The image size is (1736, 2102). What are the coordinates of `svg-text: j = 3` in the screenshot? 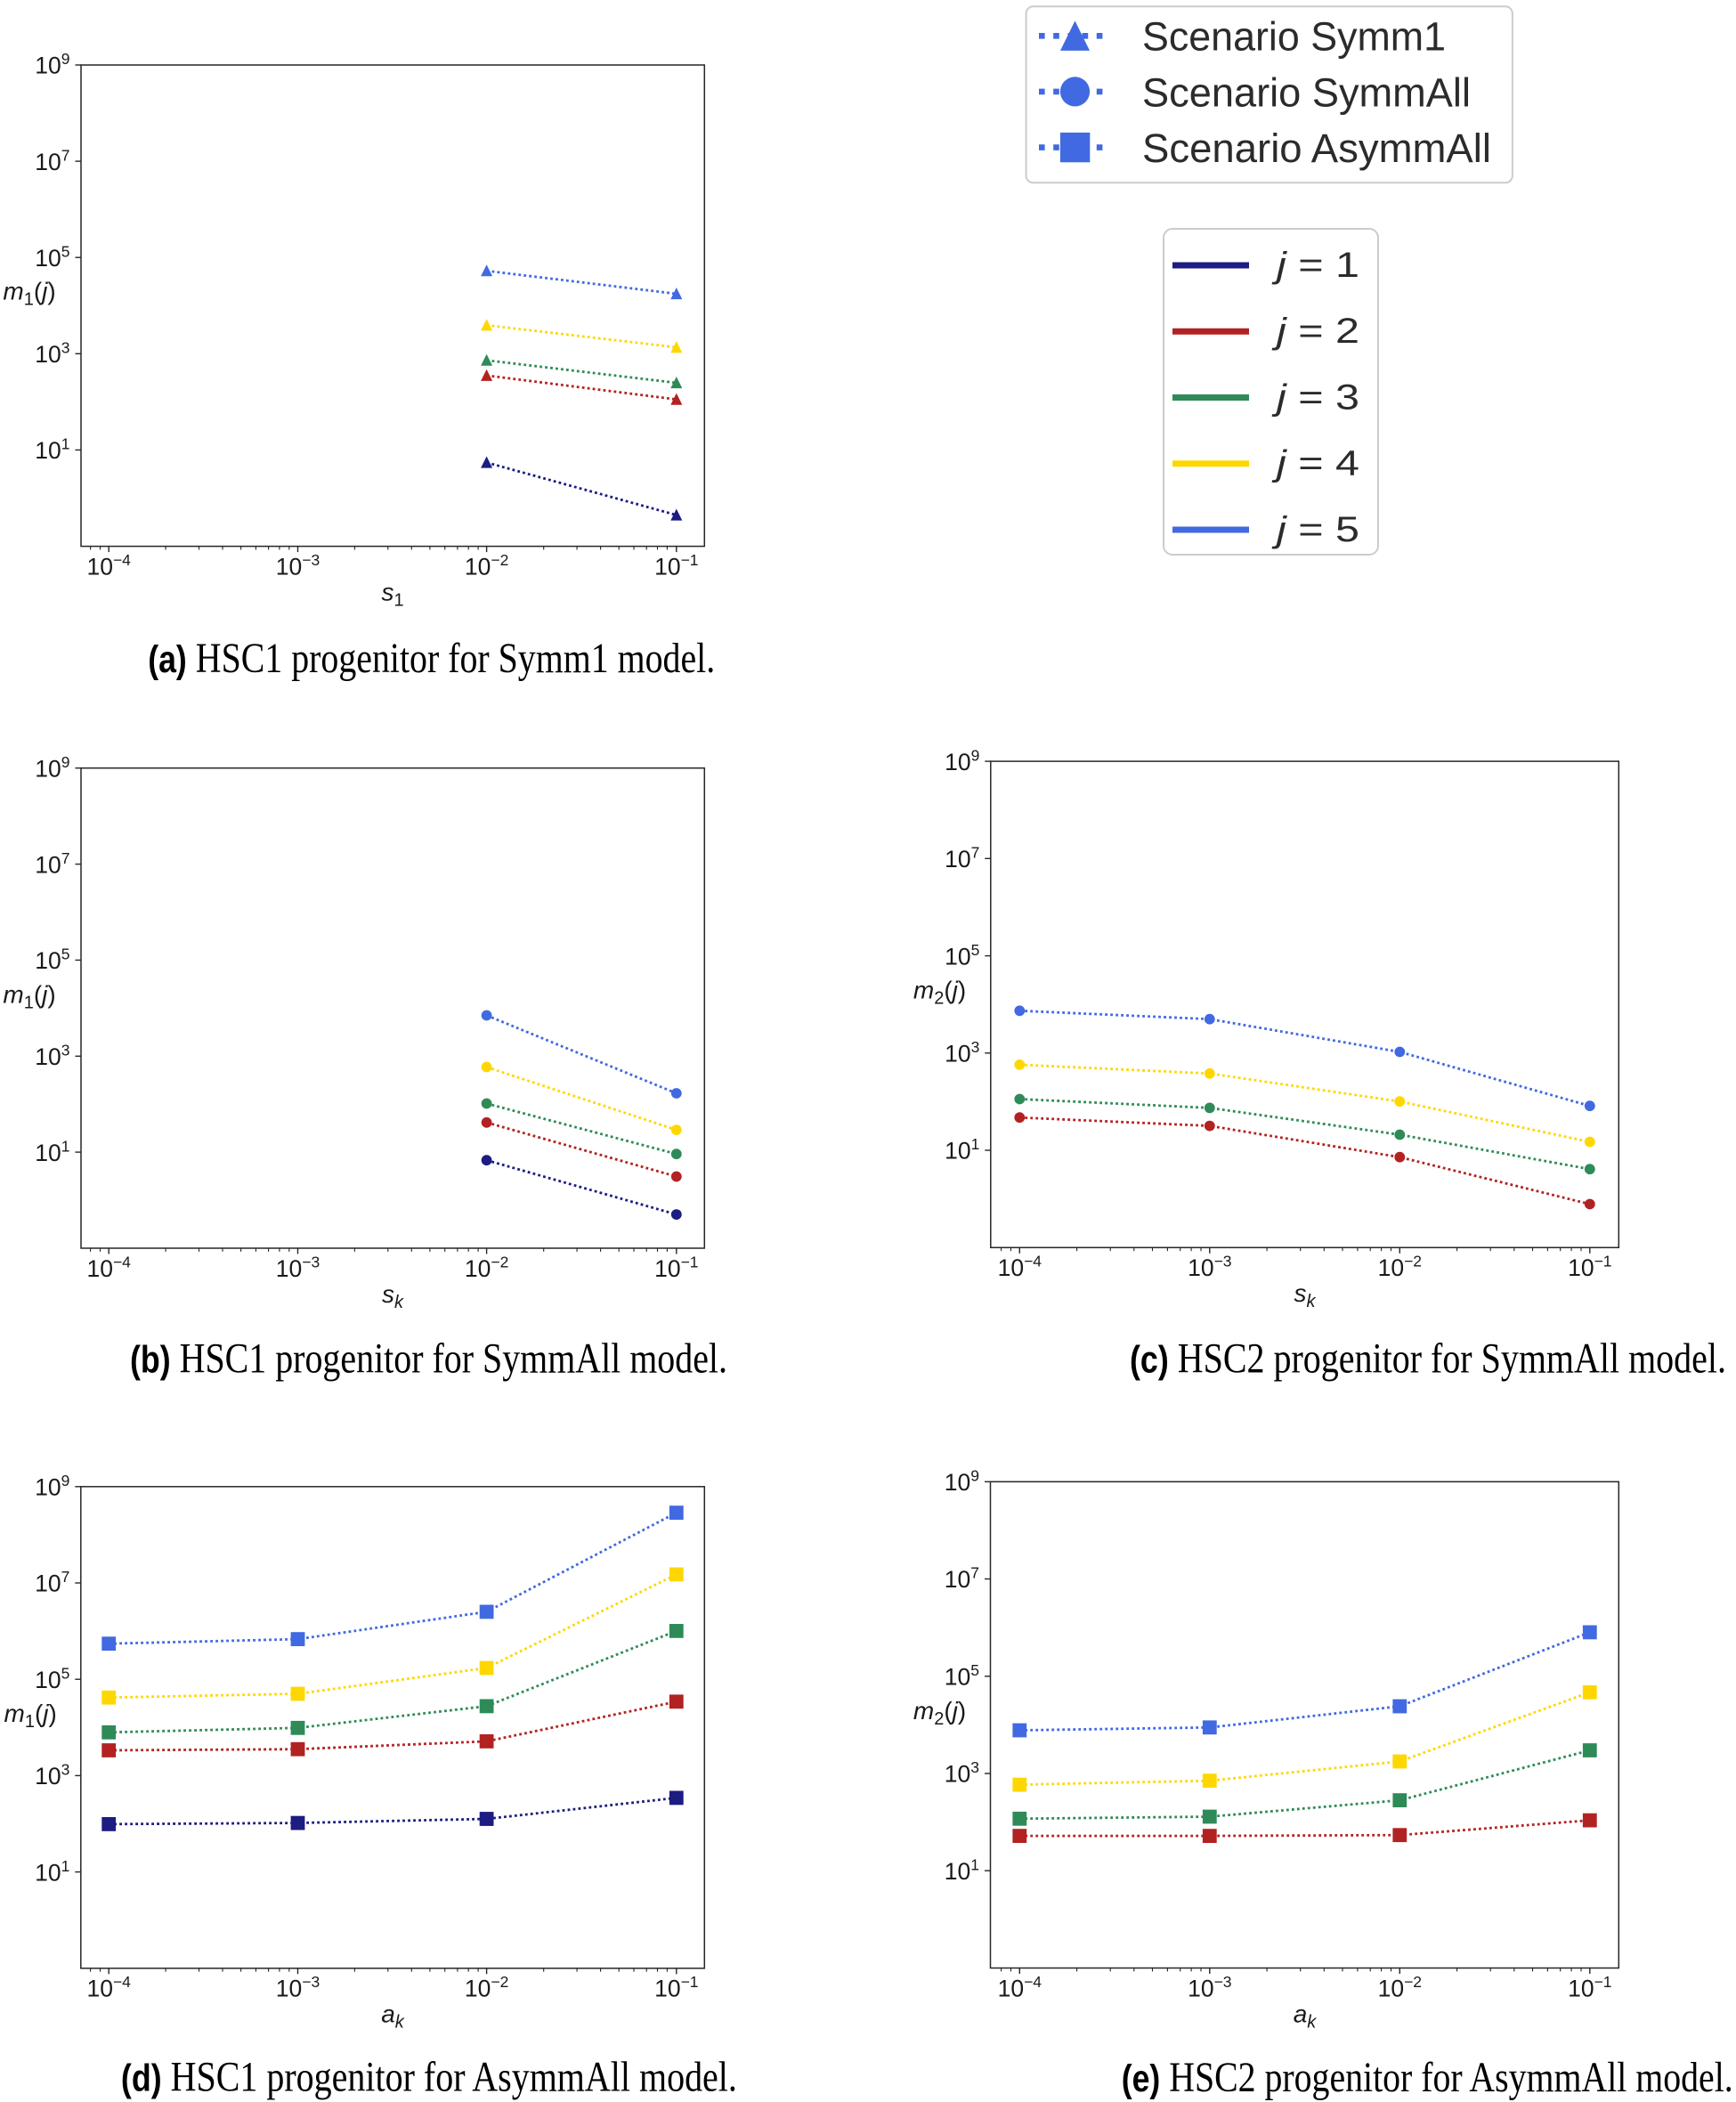 It's located at (1315, 398).